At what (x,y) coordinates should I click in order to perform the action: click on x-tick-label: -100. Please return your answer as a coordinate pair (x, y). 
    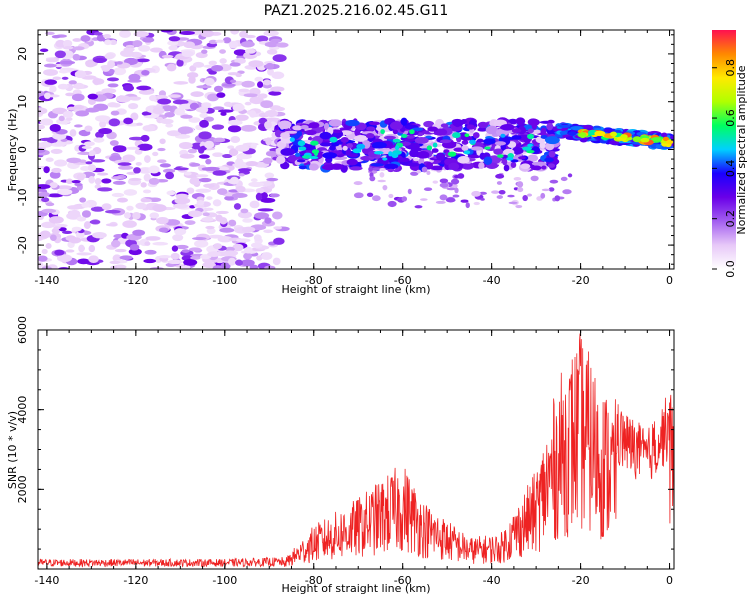
    Looking at the image, I should click on (224, 580).